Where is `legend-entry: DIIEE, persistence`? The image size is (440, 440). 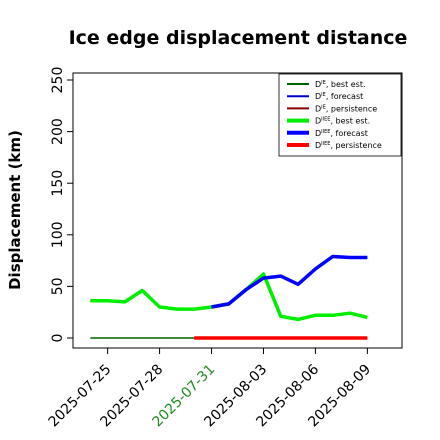
legend-entry: DIIEE, persistence is located at coordinates (348, 145).